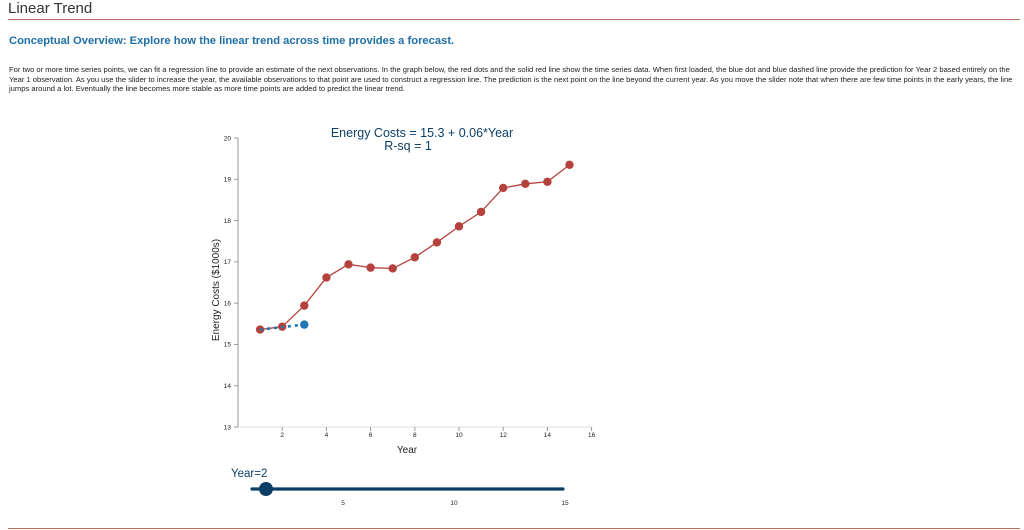  What do you see at coordinates (282, 327) in the screenshot?
I see `prediction-line` at bounding box center [282, 327].